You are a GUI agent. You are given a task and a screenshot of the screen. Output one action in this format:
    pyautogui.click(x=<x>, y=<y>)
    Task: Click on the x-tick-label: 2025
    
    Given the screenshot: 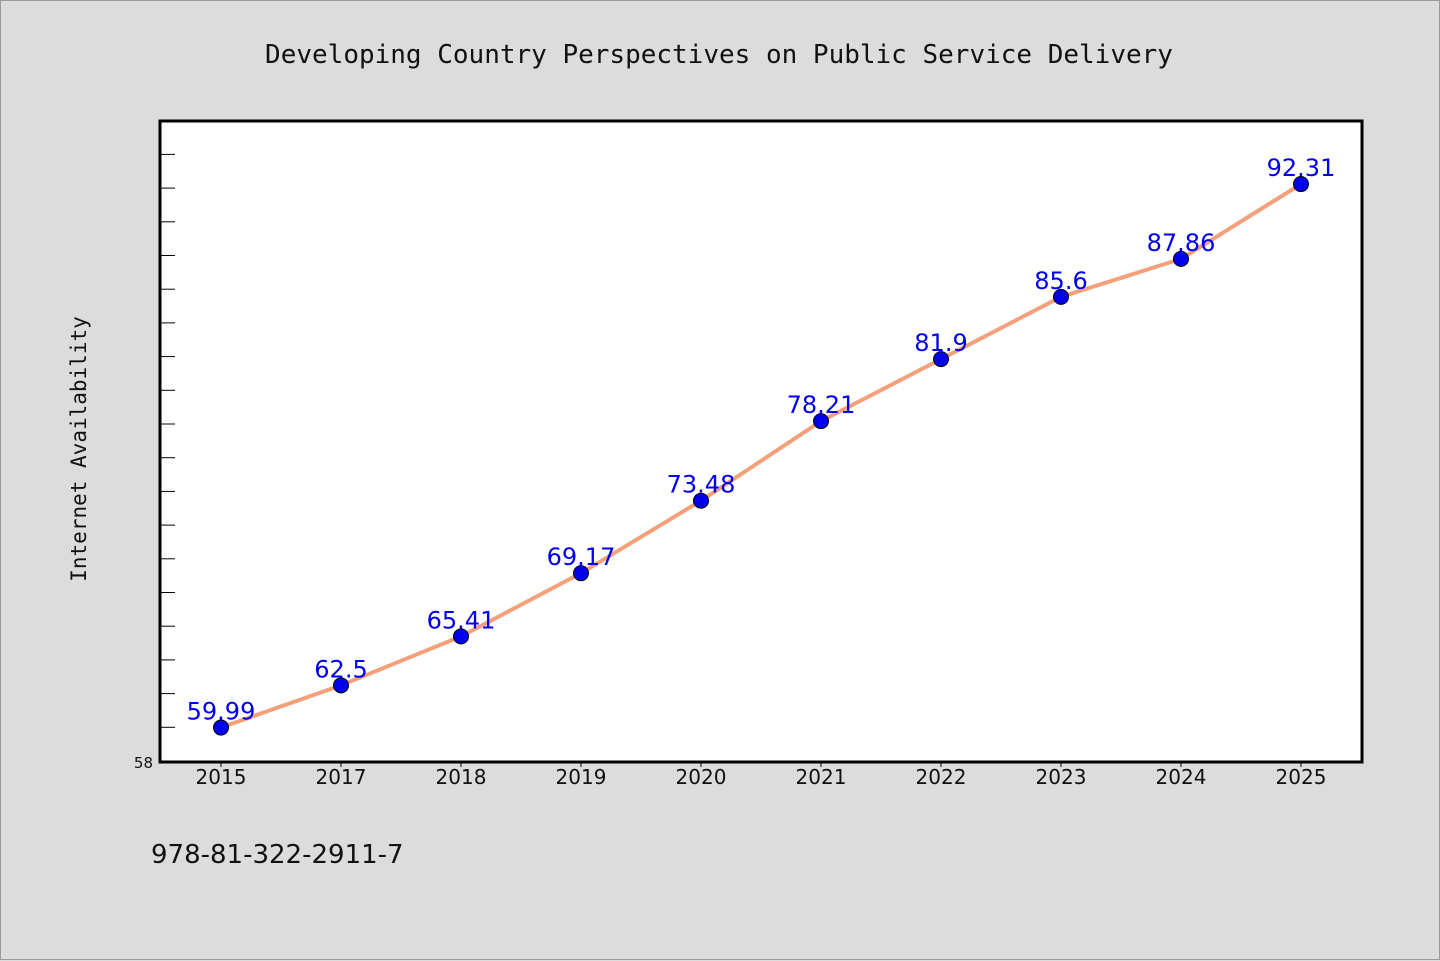 What is the action you would take?
    pyautogui.click(x=1301, y=777)
    